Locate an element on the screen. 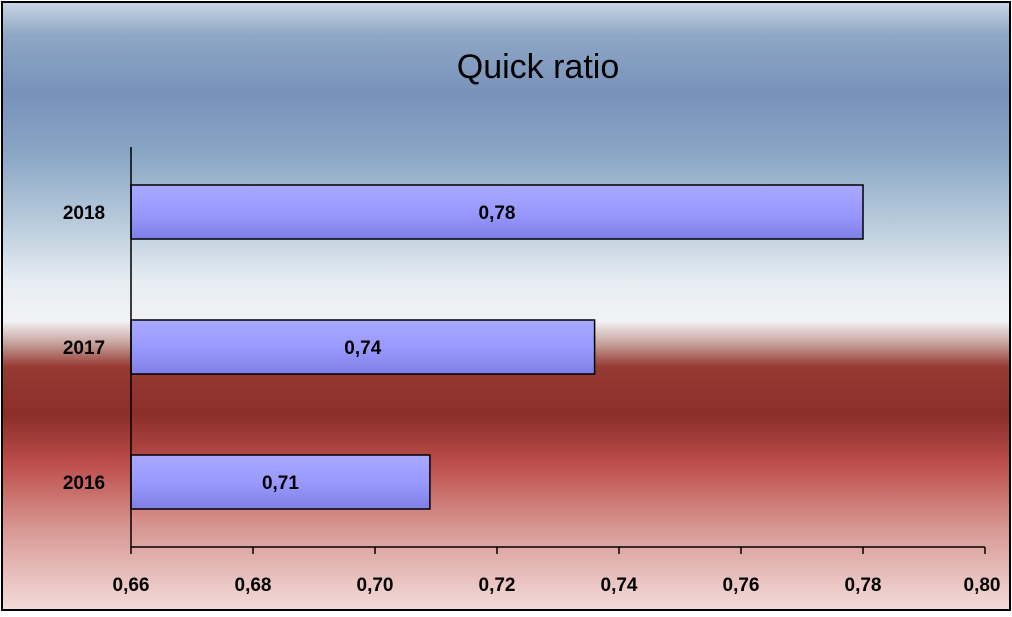  x-tick-label: 0,72 is located at coordinates (497, 585).